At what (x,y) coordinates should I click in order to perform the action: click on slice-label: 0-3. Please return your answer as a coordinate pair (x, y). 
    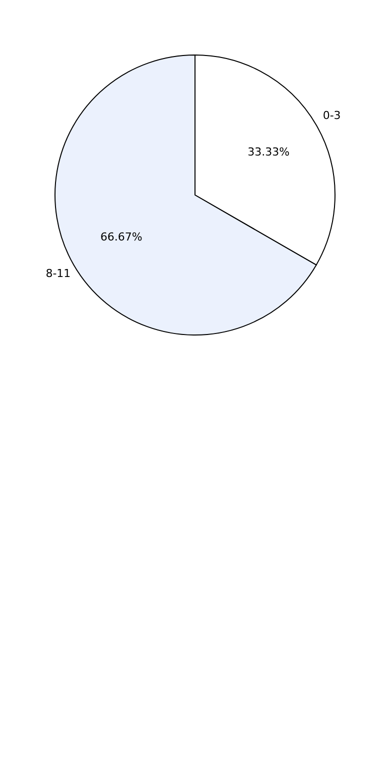
    Looking at the image, I should click on (331, 115).